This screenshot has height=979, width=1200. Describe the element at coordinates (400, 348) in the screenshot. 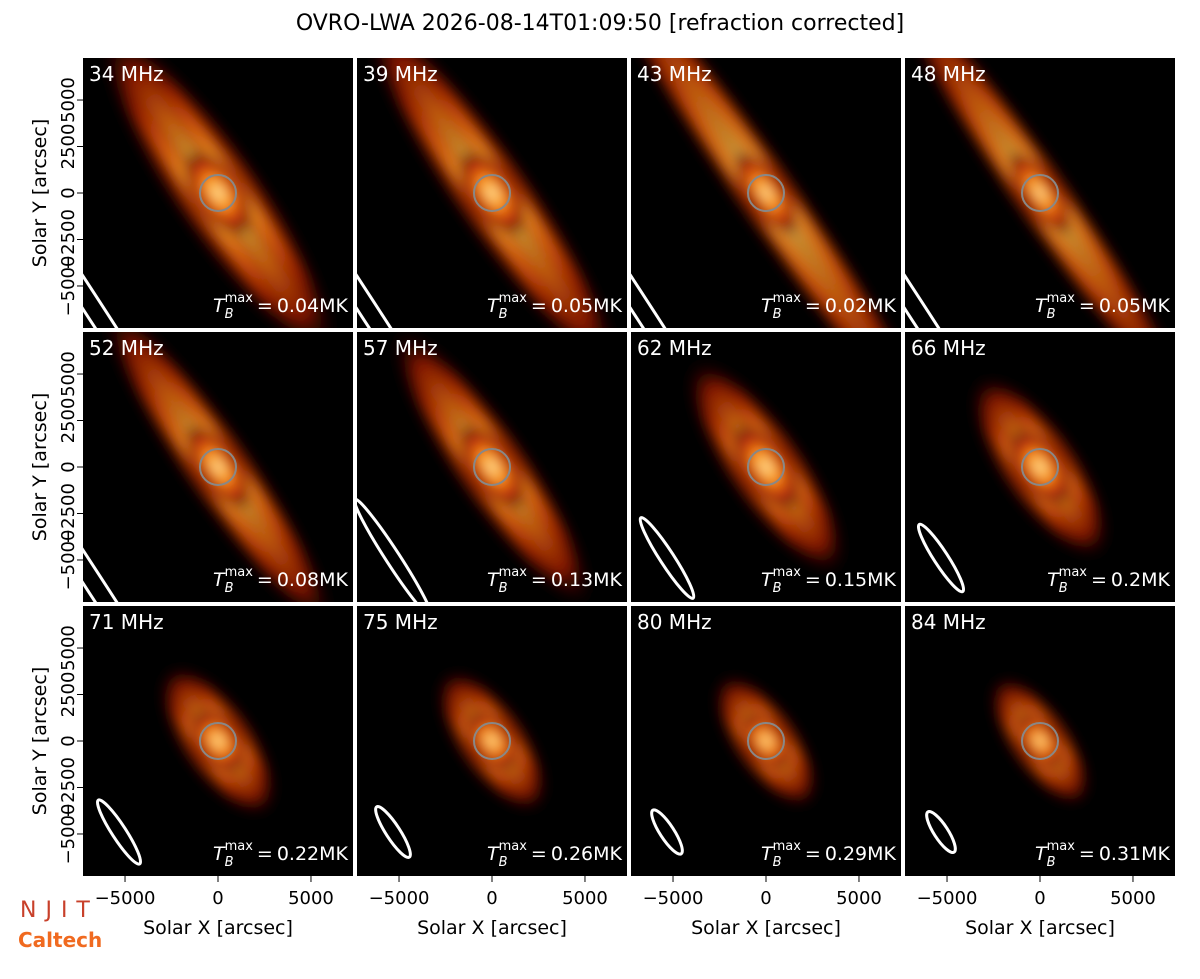

I see `panel-label: 57 MHz` at that location.